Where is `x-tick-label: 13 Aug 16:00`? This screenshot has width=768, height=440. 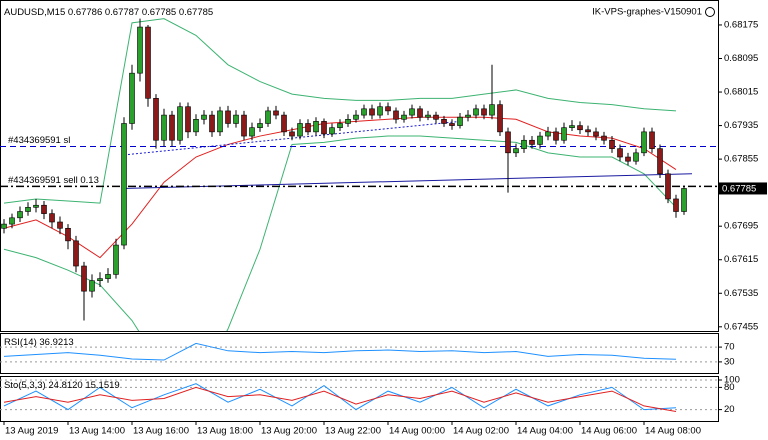
x-tick-label: 13 Aug 16:00 is located at coordinates (161, 431).